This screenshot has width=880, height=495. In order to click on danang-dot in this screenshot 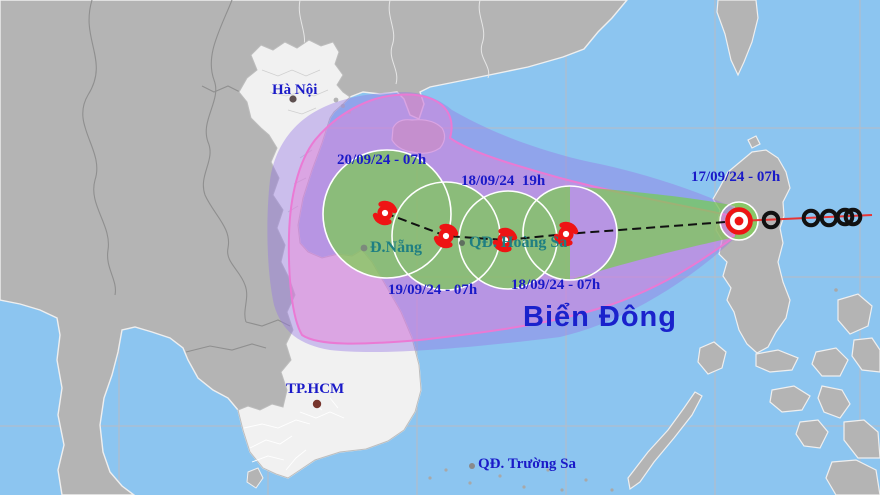, I will do `click(364, 248)`.